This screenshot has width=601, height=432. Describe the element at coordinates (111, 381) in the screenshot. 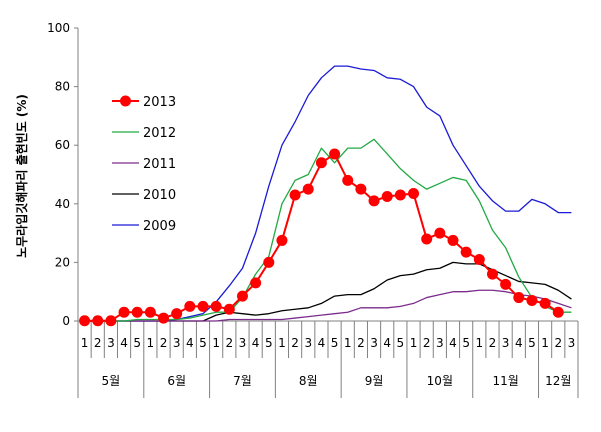

I see `month-label: 5월` at that location.